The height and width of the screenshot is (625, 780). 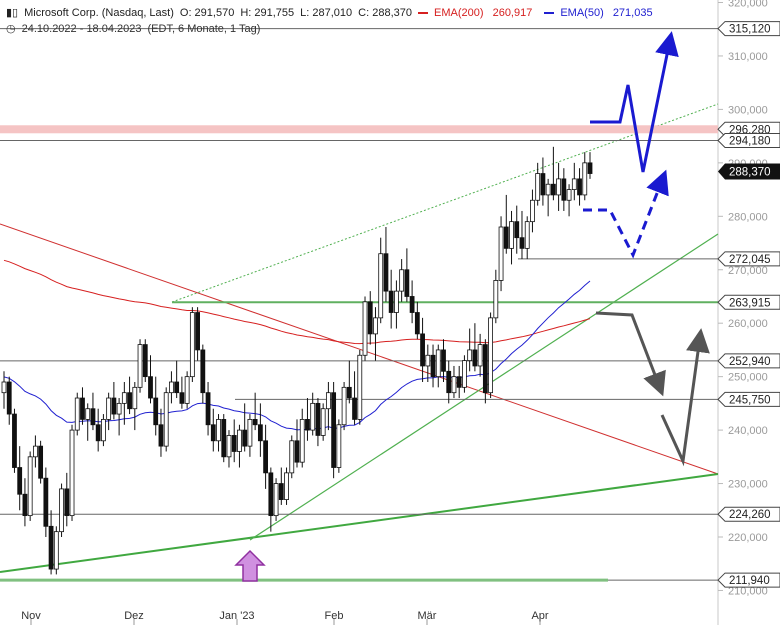 I want to click on instrument-name: Microsoft Corp. (Nasdaq, Last), so click(x=99, y=13).